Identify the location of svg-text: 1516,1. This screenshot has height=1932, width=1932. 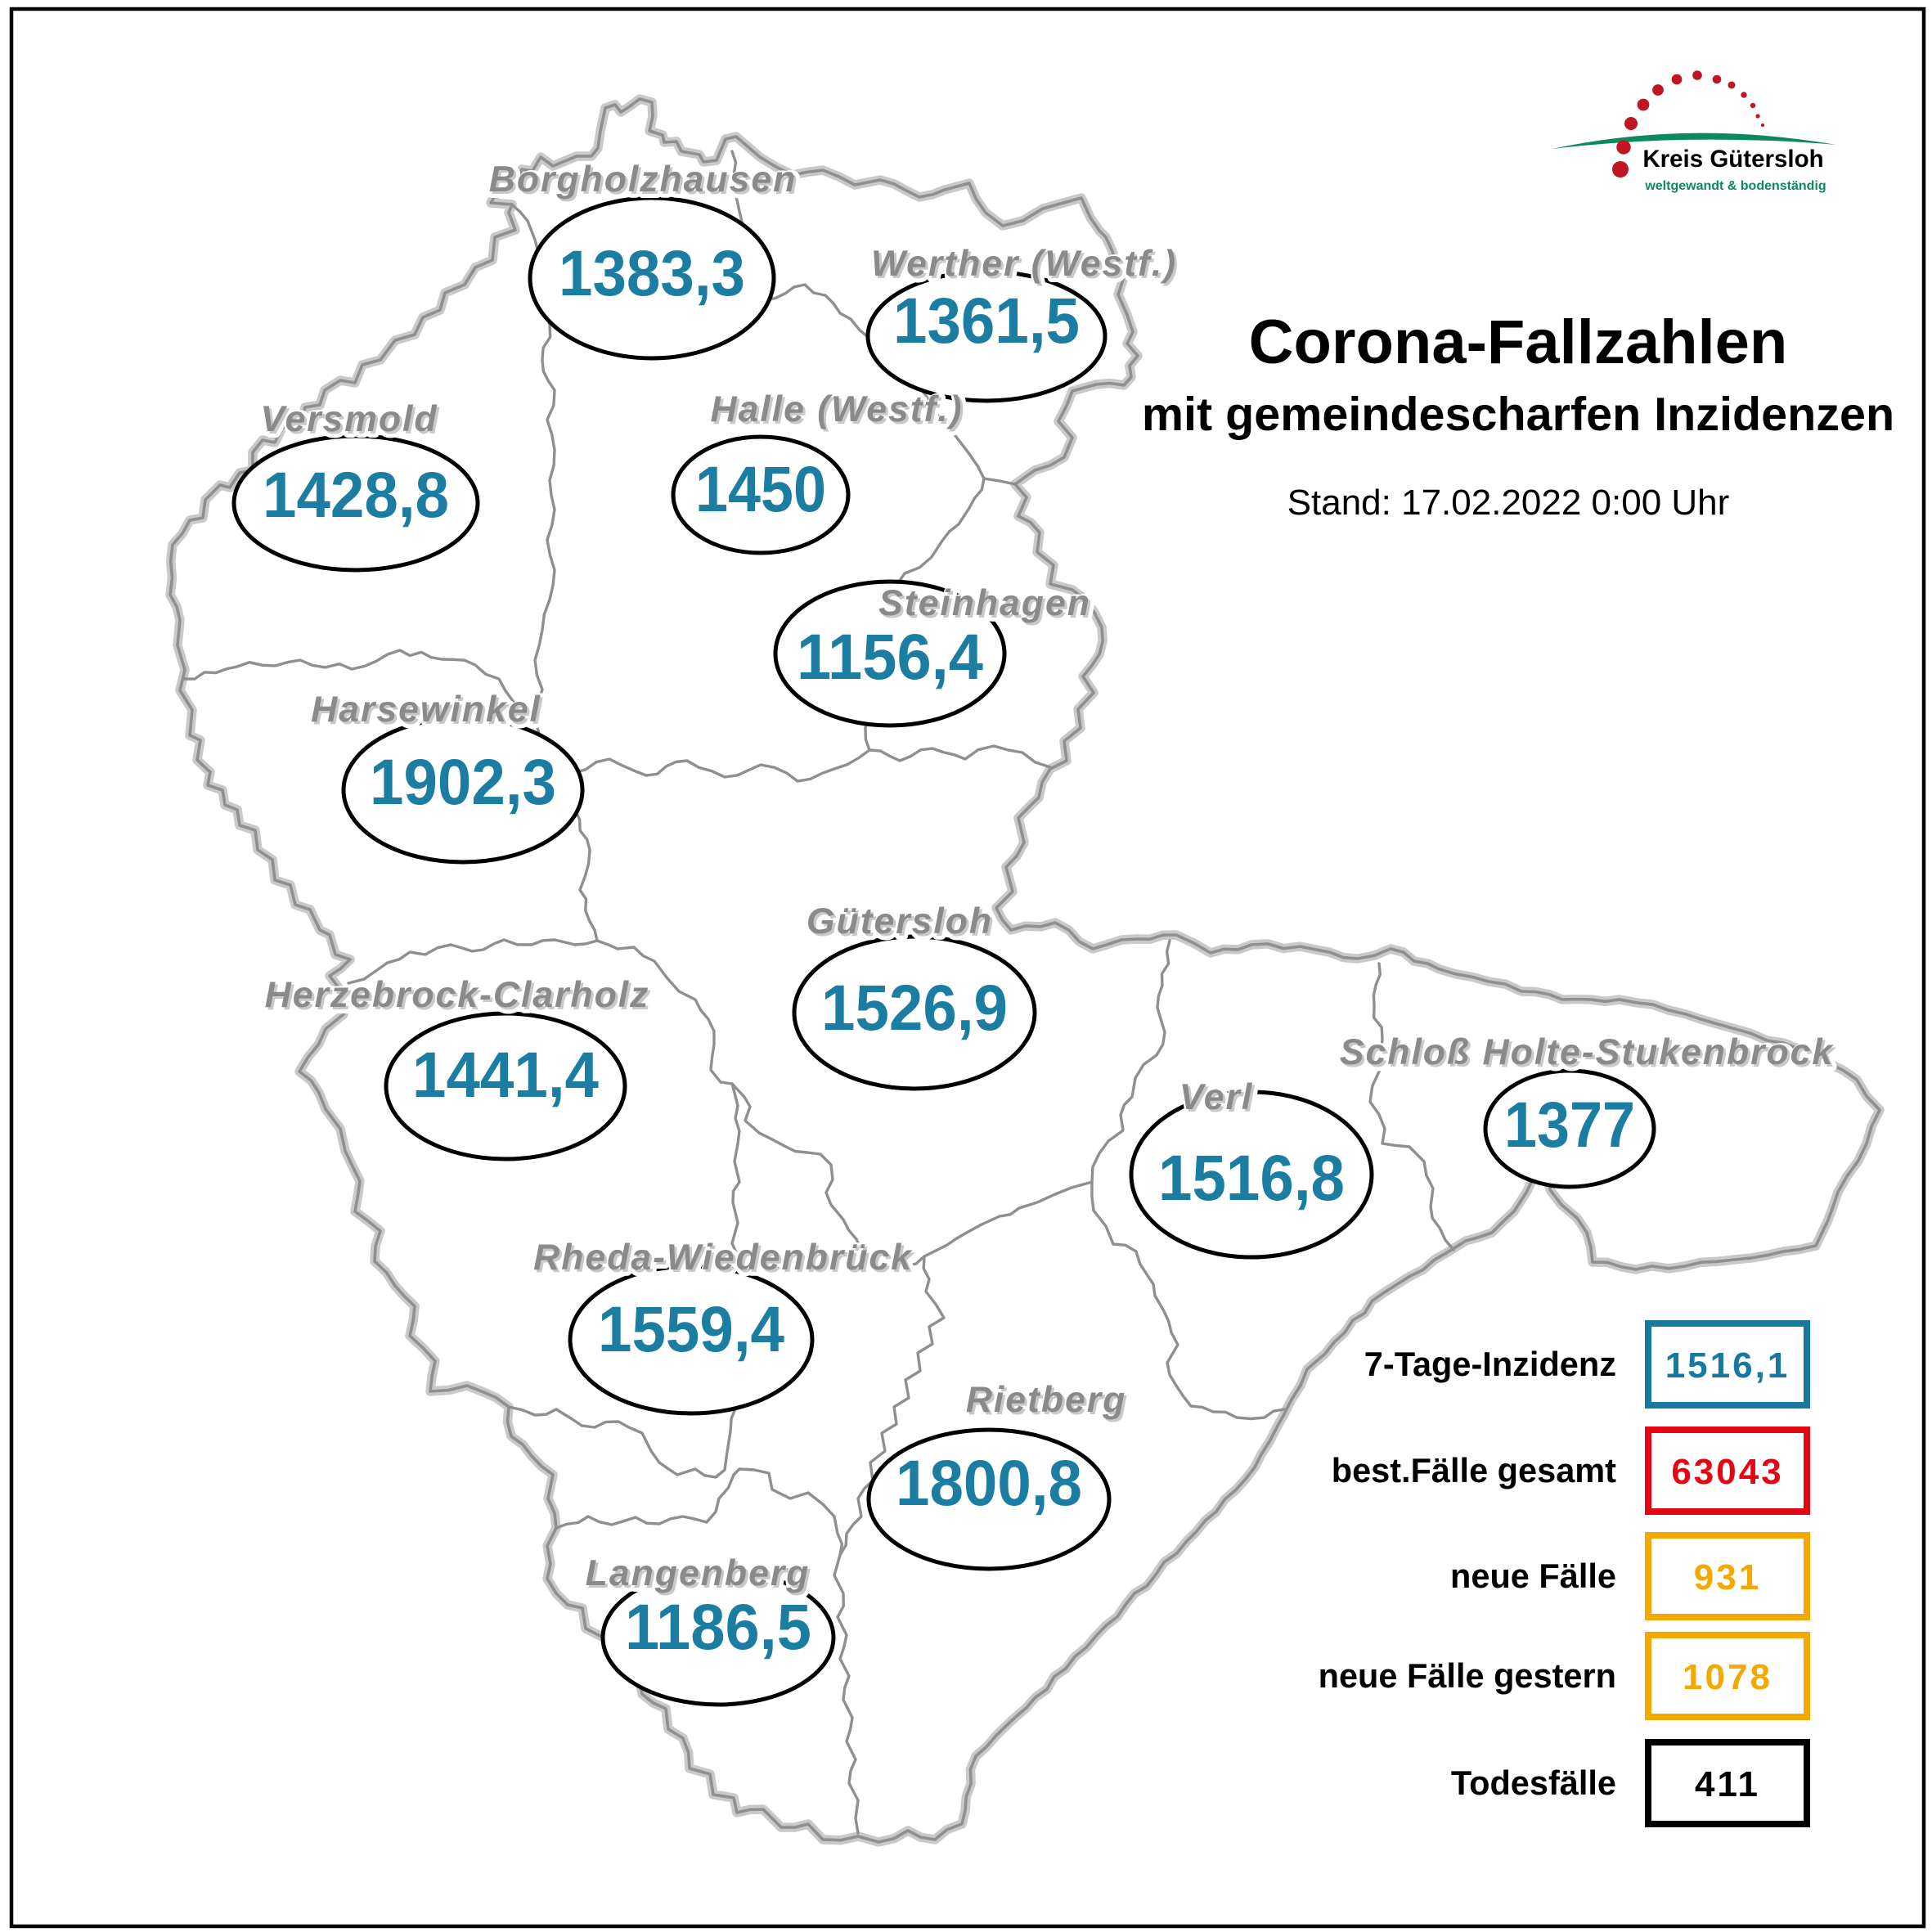
(1728, 1366).